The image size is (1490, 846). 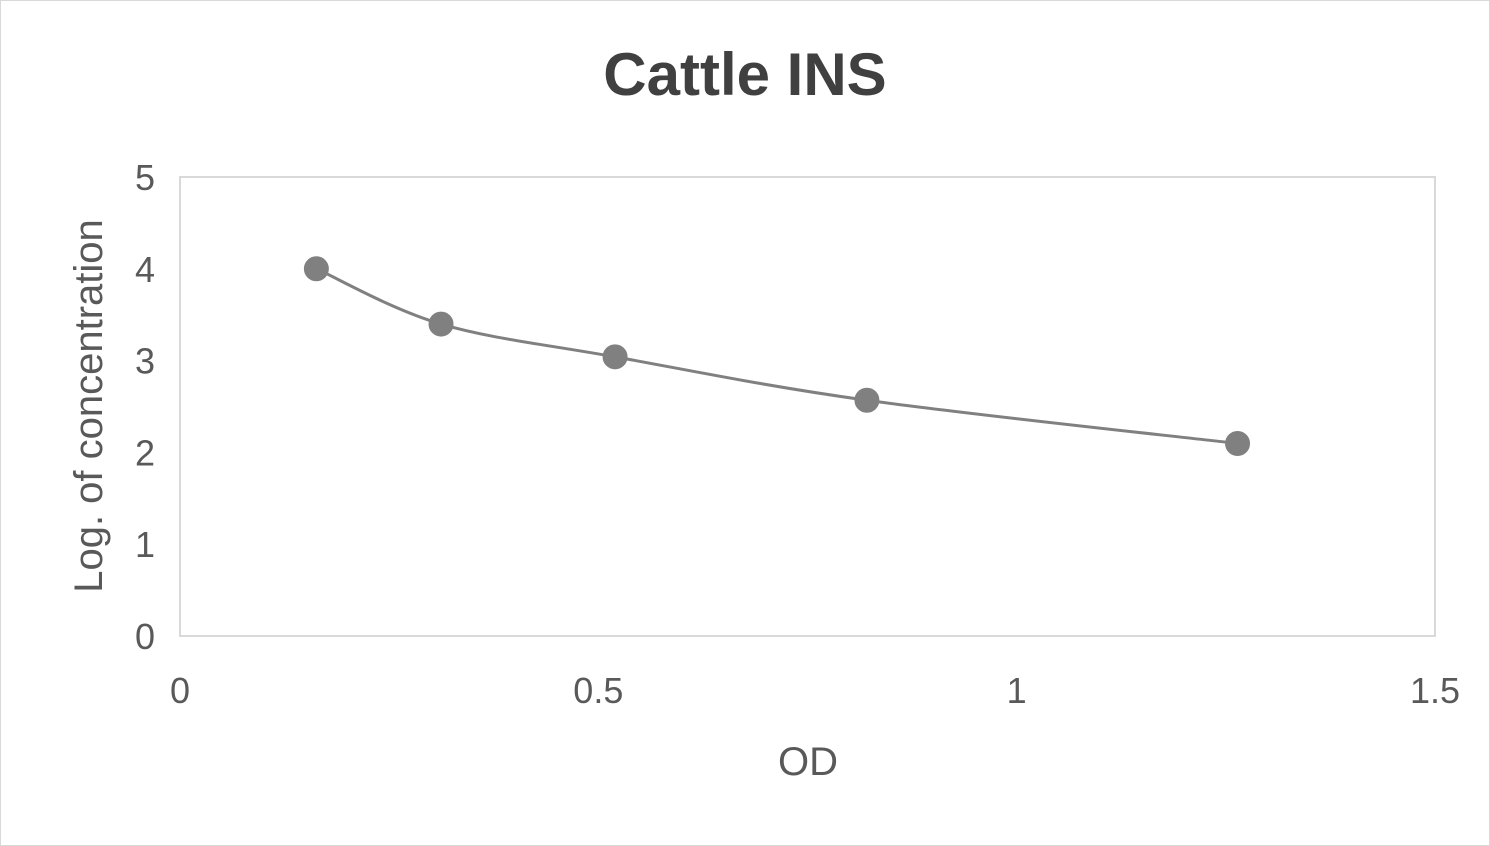 What do you see at coordinates (145, 452) in the screenshot?
I see `y-tick-label: 2` at bounding box center [145, 452].